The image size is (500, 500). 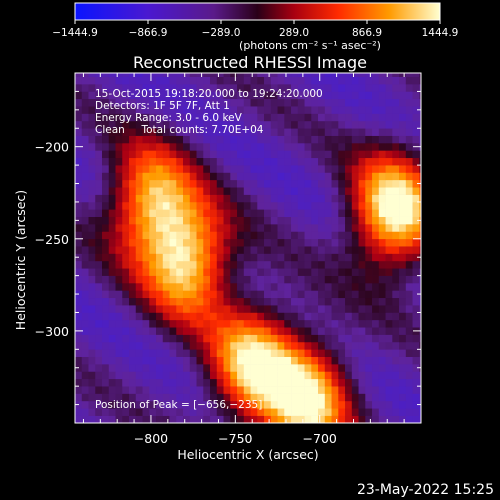 What do you see at coordinates (440, 33) in the screenshot?
I see `colorbar-tick-label: 1444.9` at bounding box center [440, 33].